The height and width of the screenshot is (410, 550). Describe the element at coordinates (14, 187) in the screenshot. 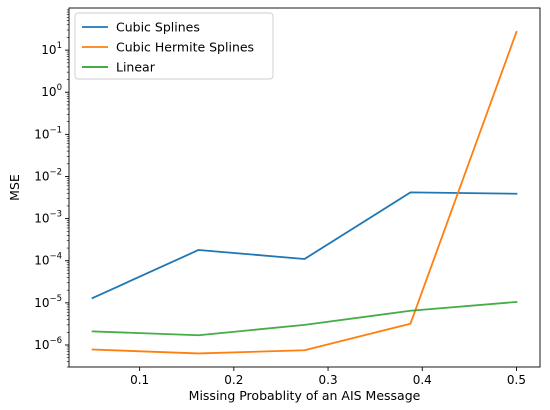

I see `y-axis-label: MSE` at that location.